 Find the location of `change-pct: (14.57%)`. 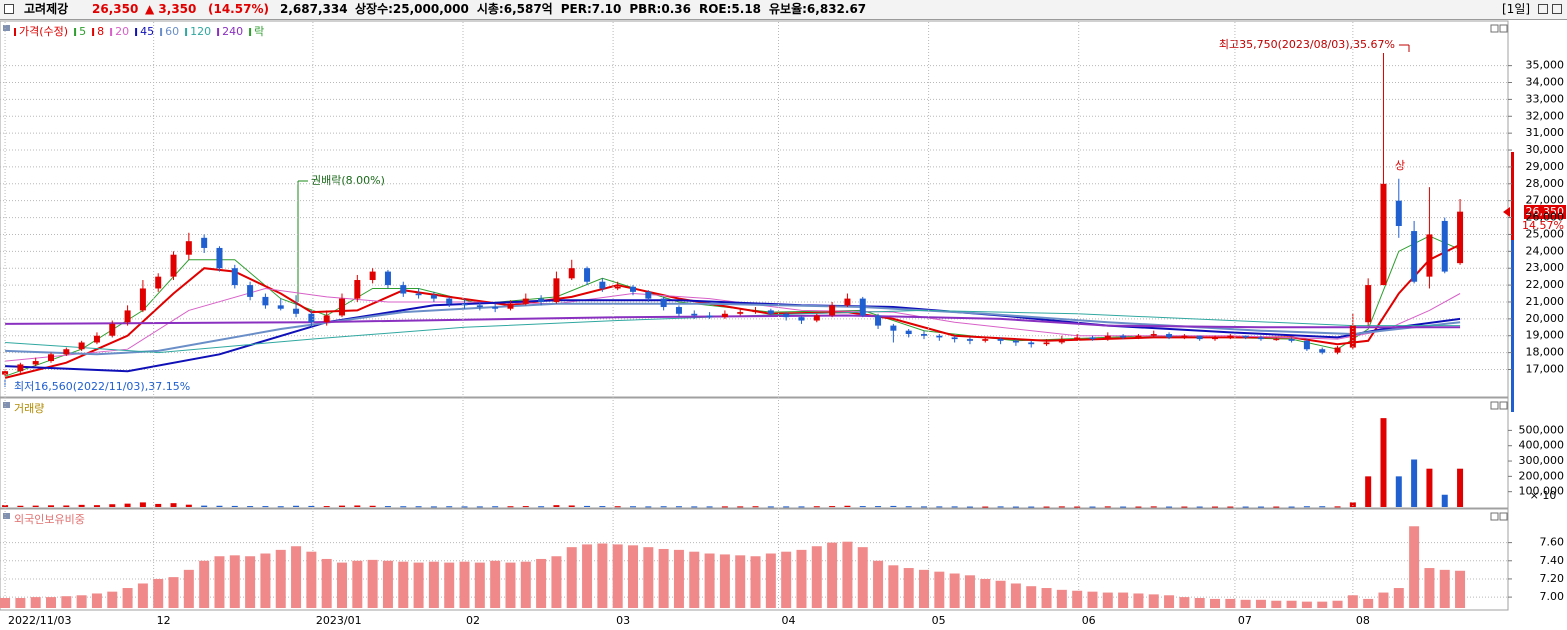

change-pct: (14.57%) is located at coordinates (238, 9).